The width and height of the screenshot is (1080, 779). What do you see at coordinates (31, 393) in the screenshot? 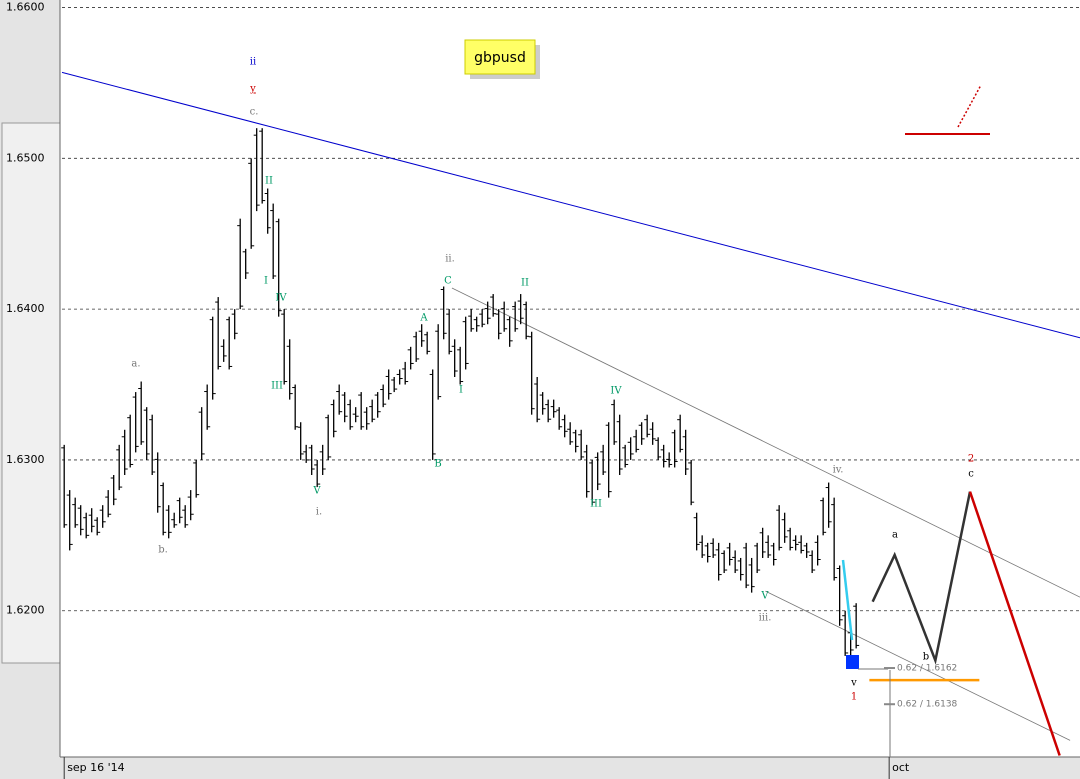
I see `scroll-range` at bounding box center [31, 393].